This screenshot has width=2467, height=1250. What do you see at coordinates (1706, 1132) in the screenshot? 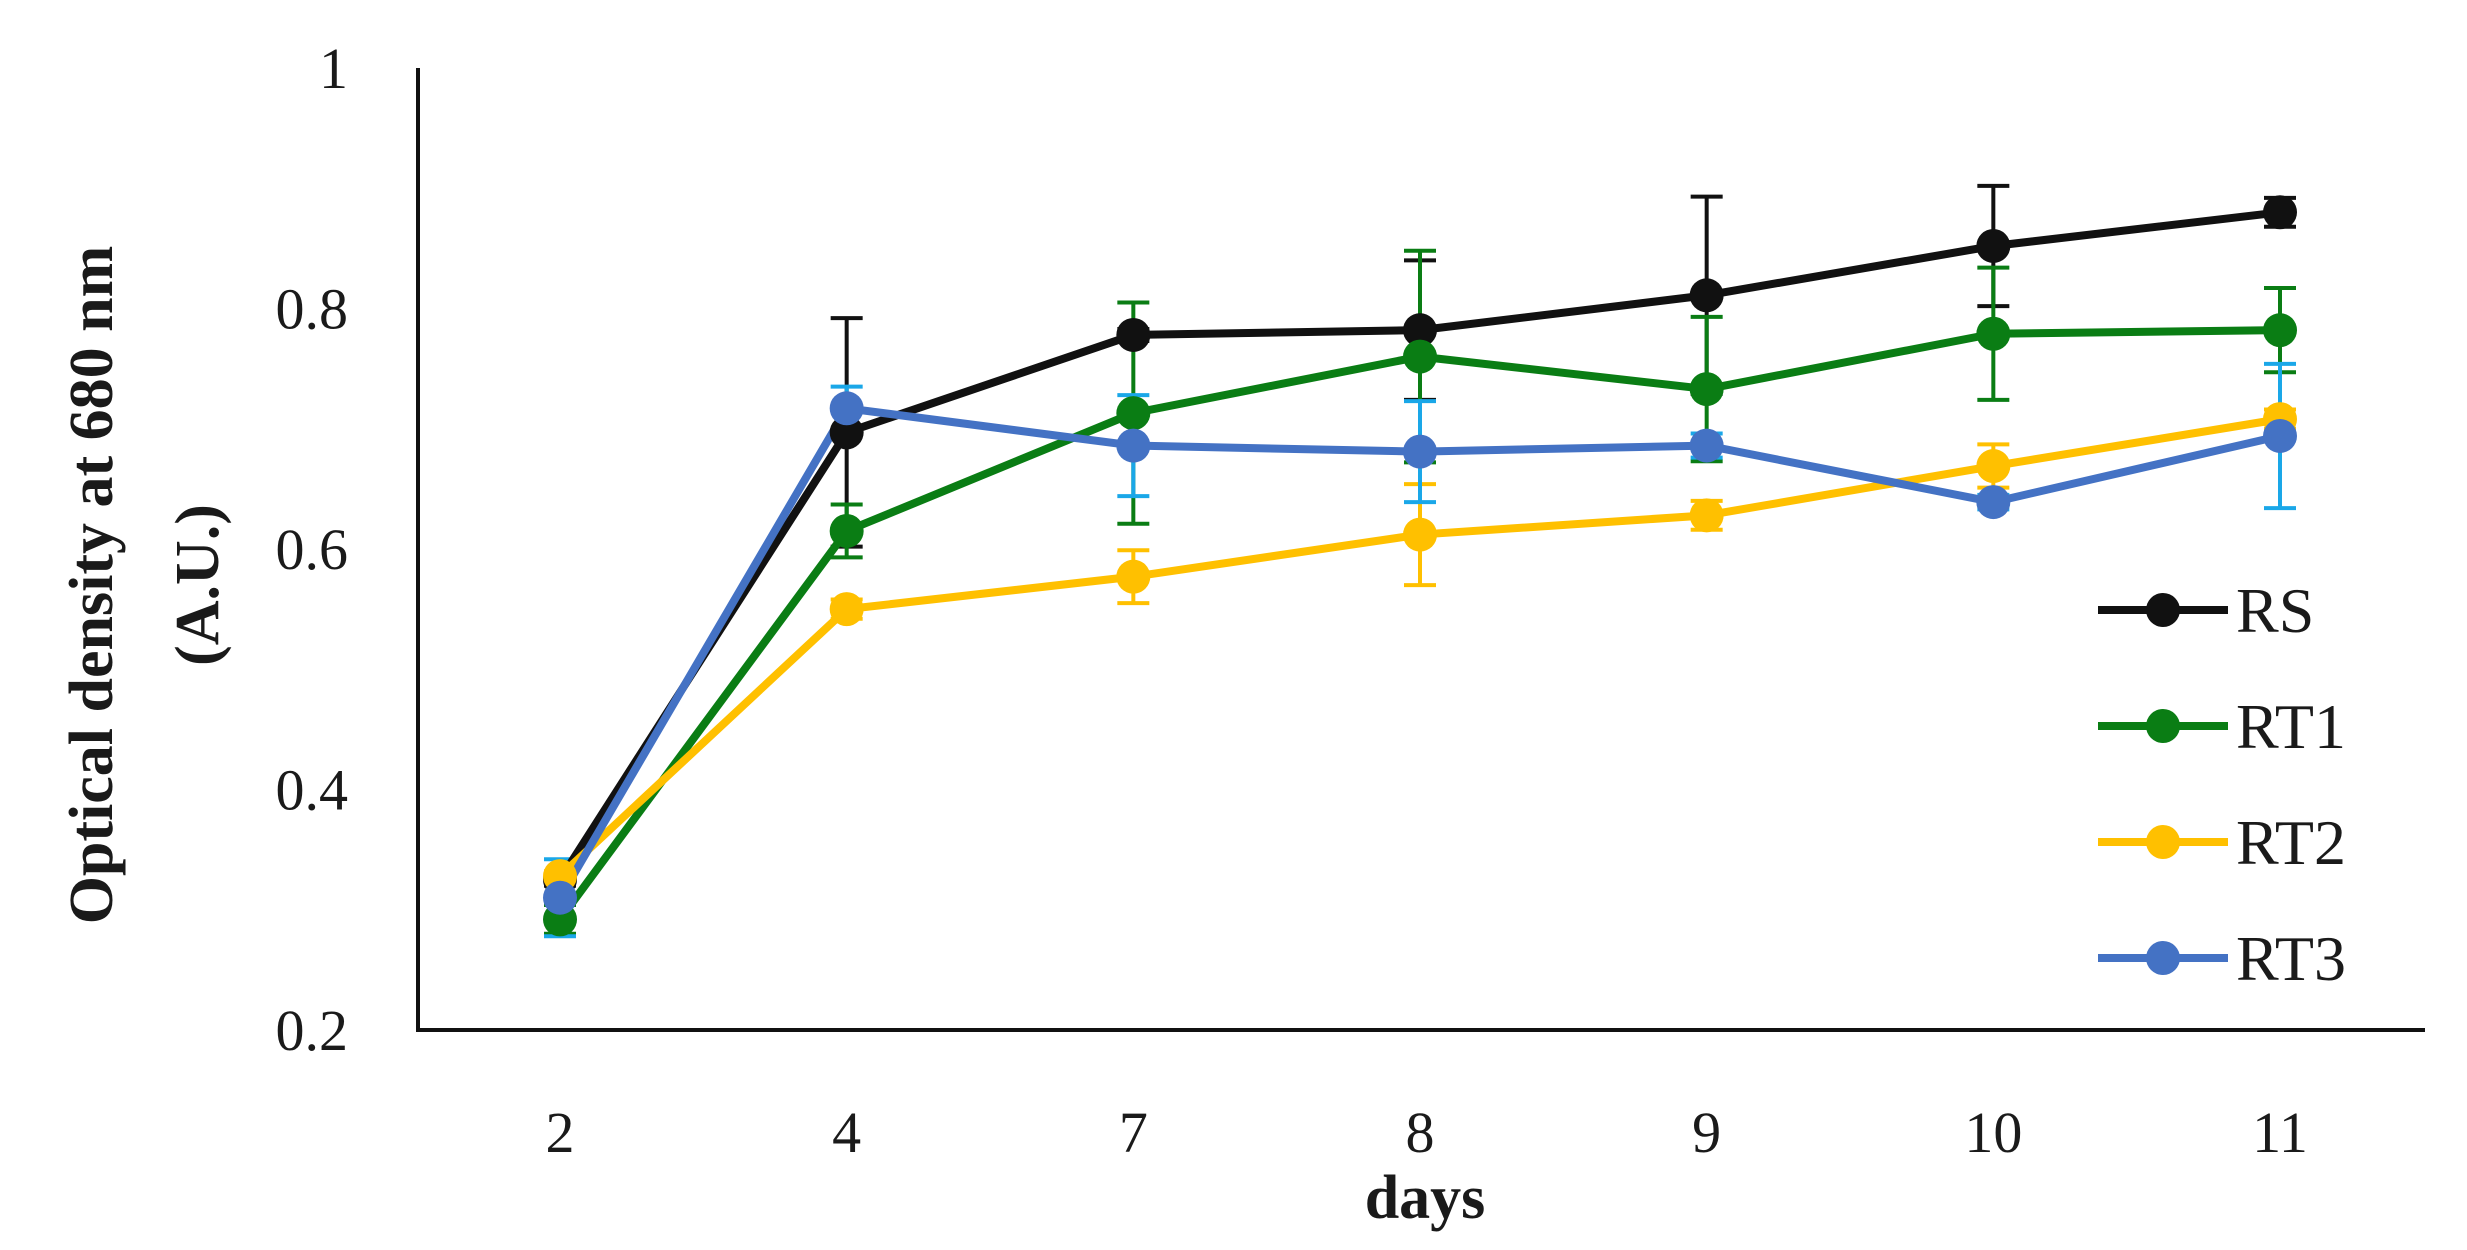
I see `x-tick-label: 9` at bounding box center [1706, 1132].